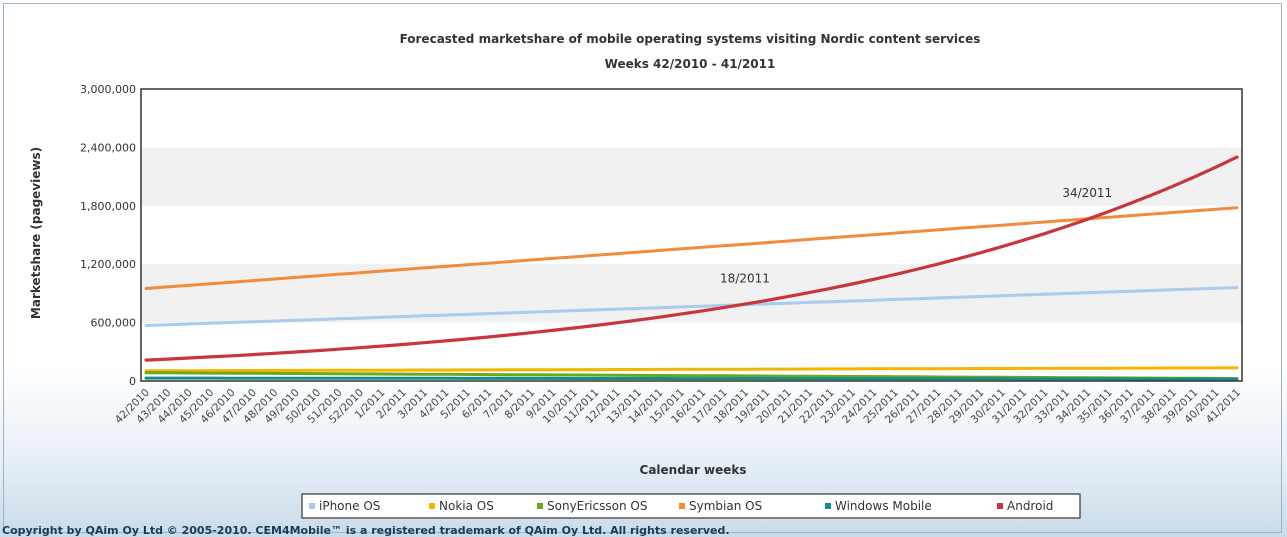 The image size is (1287, 537). Describe the element at coordinates (691, 369) in the screenshot. I see `series-line-nokia-os` at that location.